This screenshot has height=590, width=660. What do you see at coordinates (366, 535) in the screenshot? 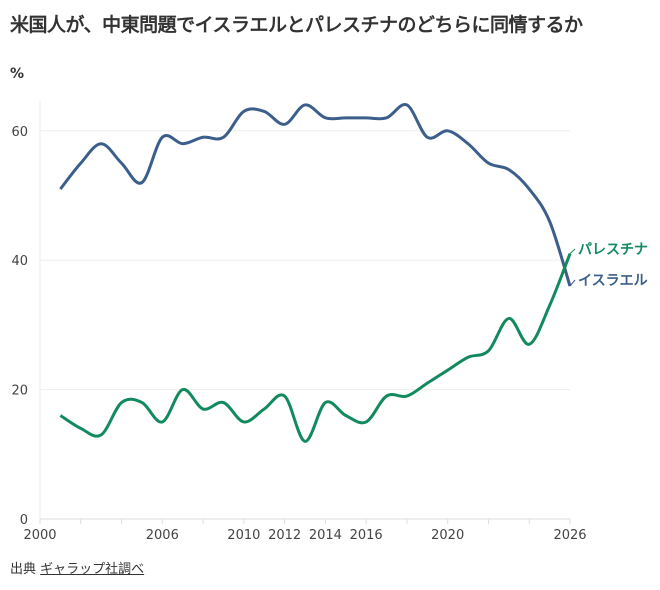
I see `x-tick-label: 2016` at bounding box center [366, 535].